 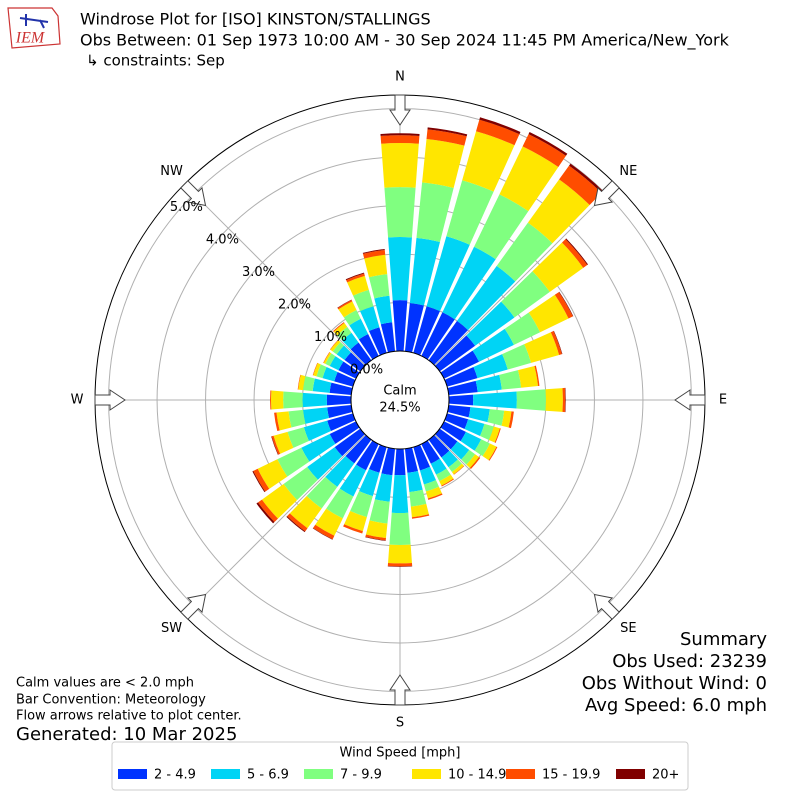 I want to click on logo: IEM, so click(x=34, y=28).